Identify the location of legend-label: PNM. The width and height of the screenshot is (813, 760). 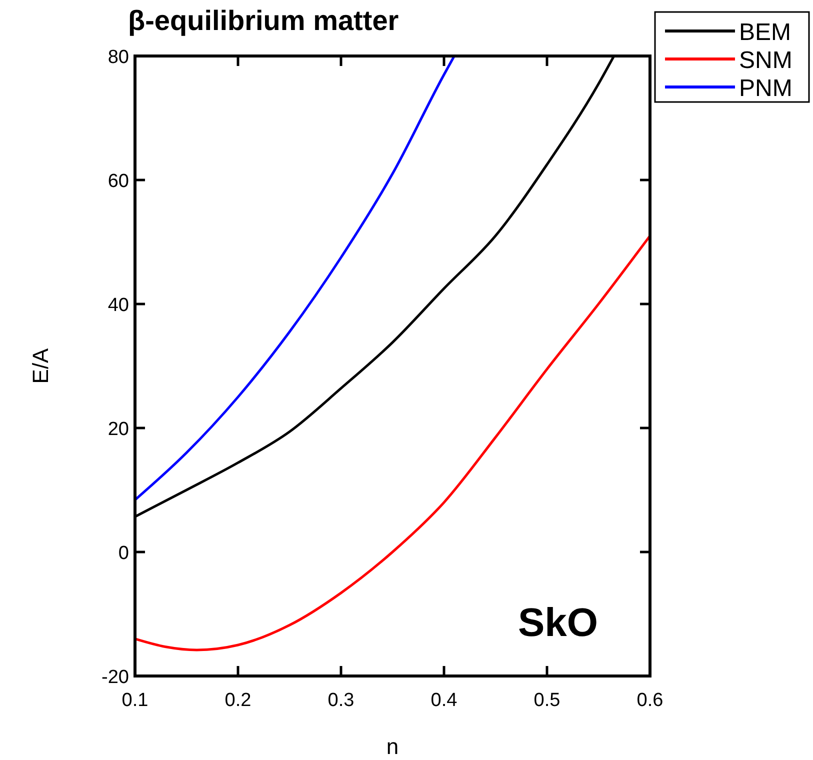
(765, 88).